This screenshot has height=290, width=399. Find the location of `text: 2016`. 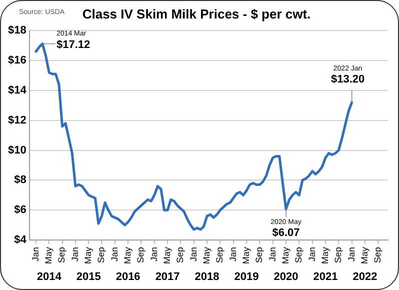

text: 2016 is located at coordinates (128, 277).